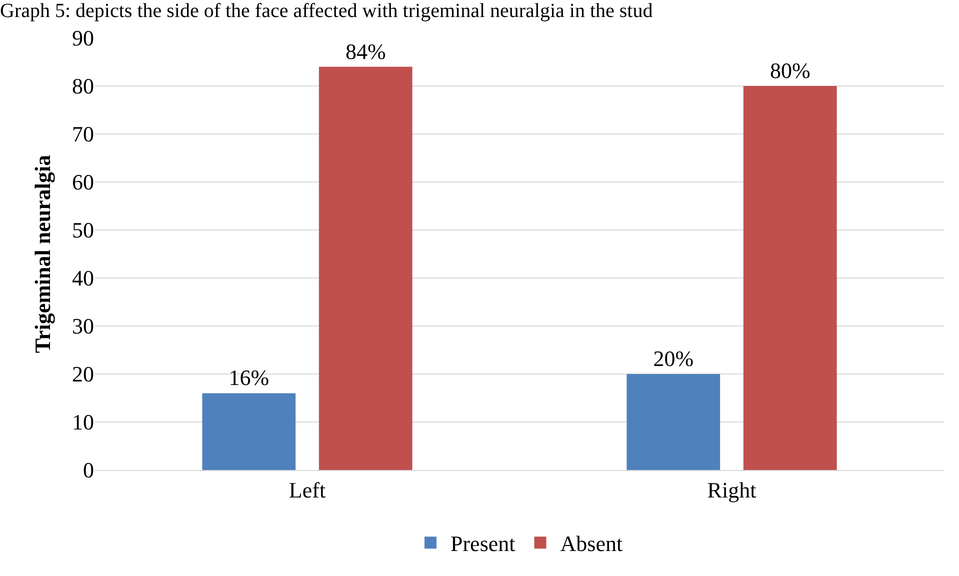 The width and height of the screenshot is (959, 576). Describe the element at coordinates (307, 489) in the screenshot. I see `x-tick-label: Left` at that location.